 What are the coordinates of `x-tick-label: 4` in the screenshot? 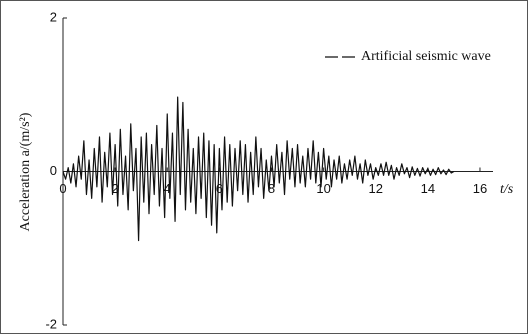 It's located at (167, 188).